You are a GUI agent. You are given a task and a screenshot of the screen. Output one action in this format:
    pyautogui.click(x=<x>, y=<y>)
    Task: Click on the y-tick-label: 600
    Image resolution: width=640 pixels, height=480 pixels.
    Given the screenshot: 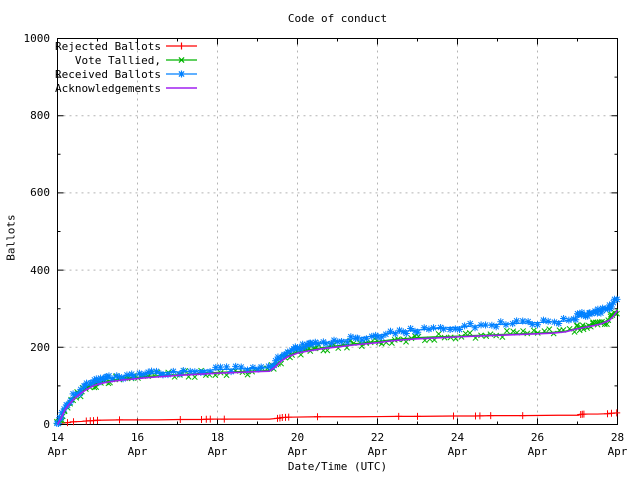 What is the action you would take?
    pyautogui.click(x=40, y=193)
    